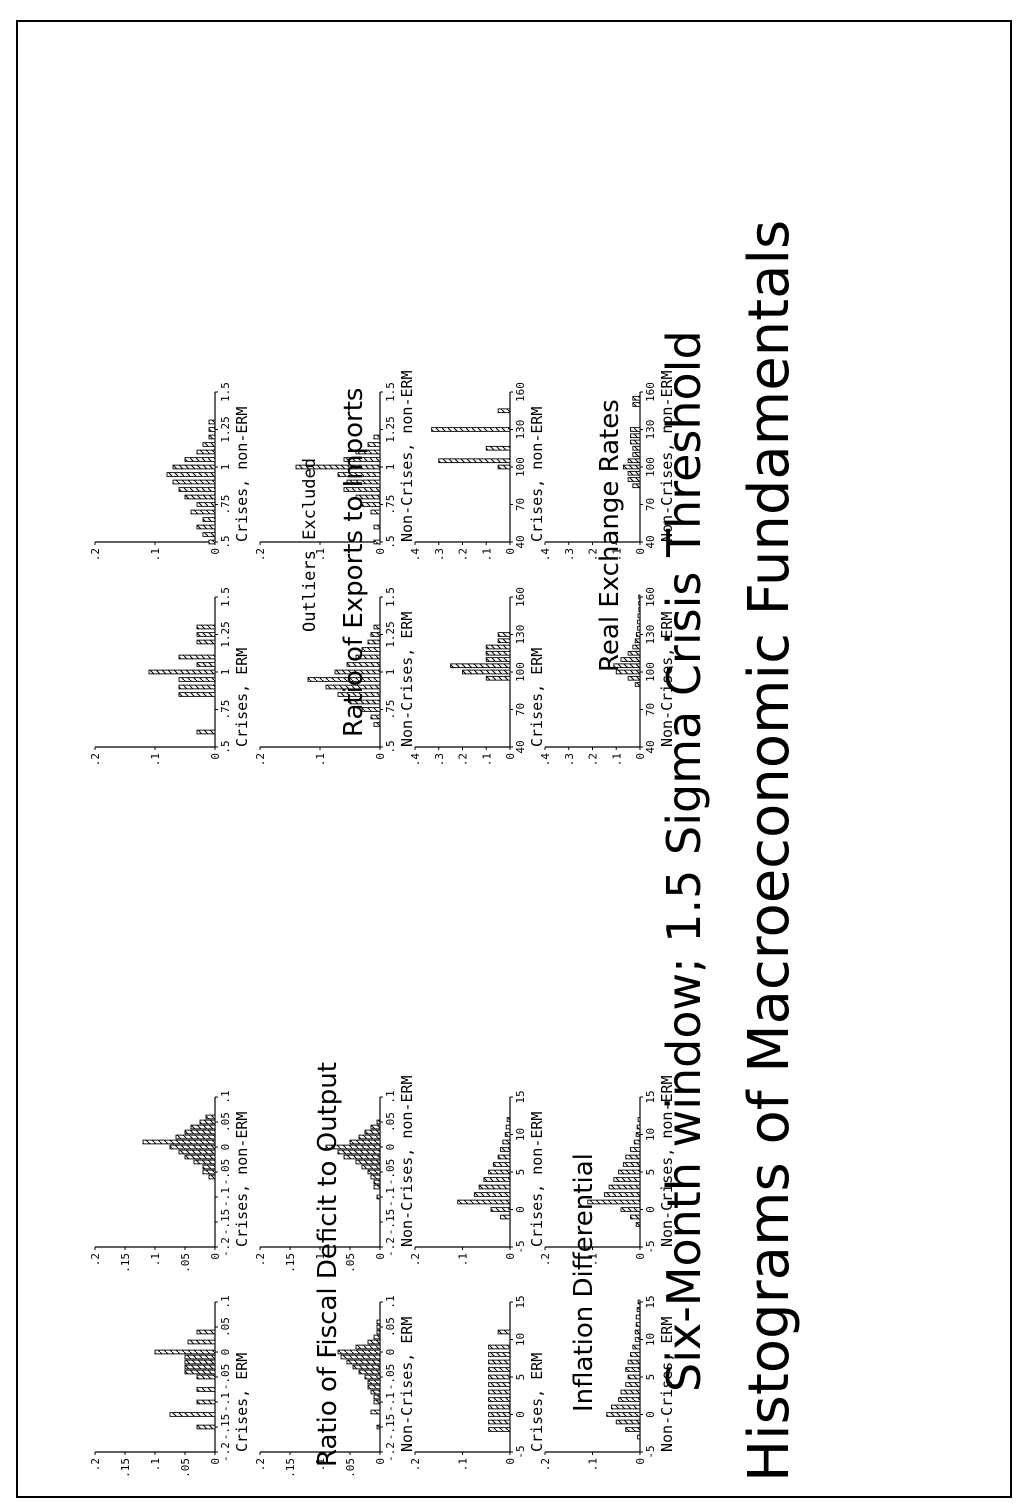 The image size is (1024, 1512). I want to click on x-tick-label: 160, so click(520, 392).